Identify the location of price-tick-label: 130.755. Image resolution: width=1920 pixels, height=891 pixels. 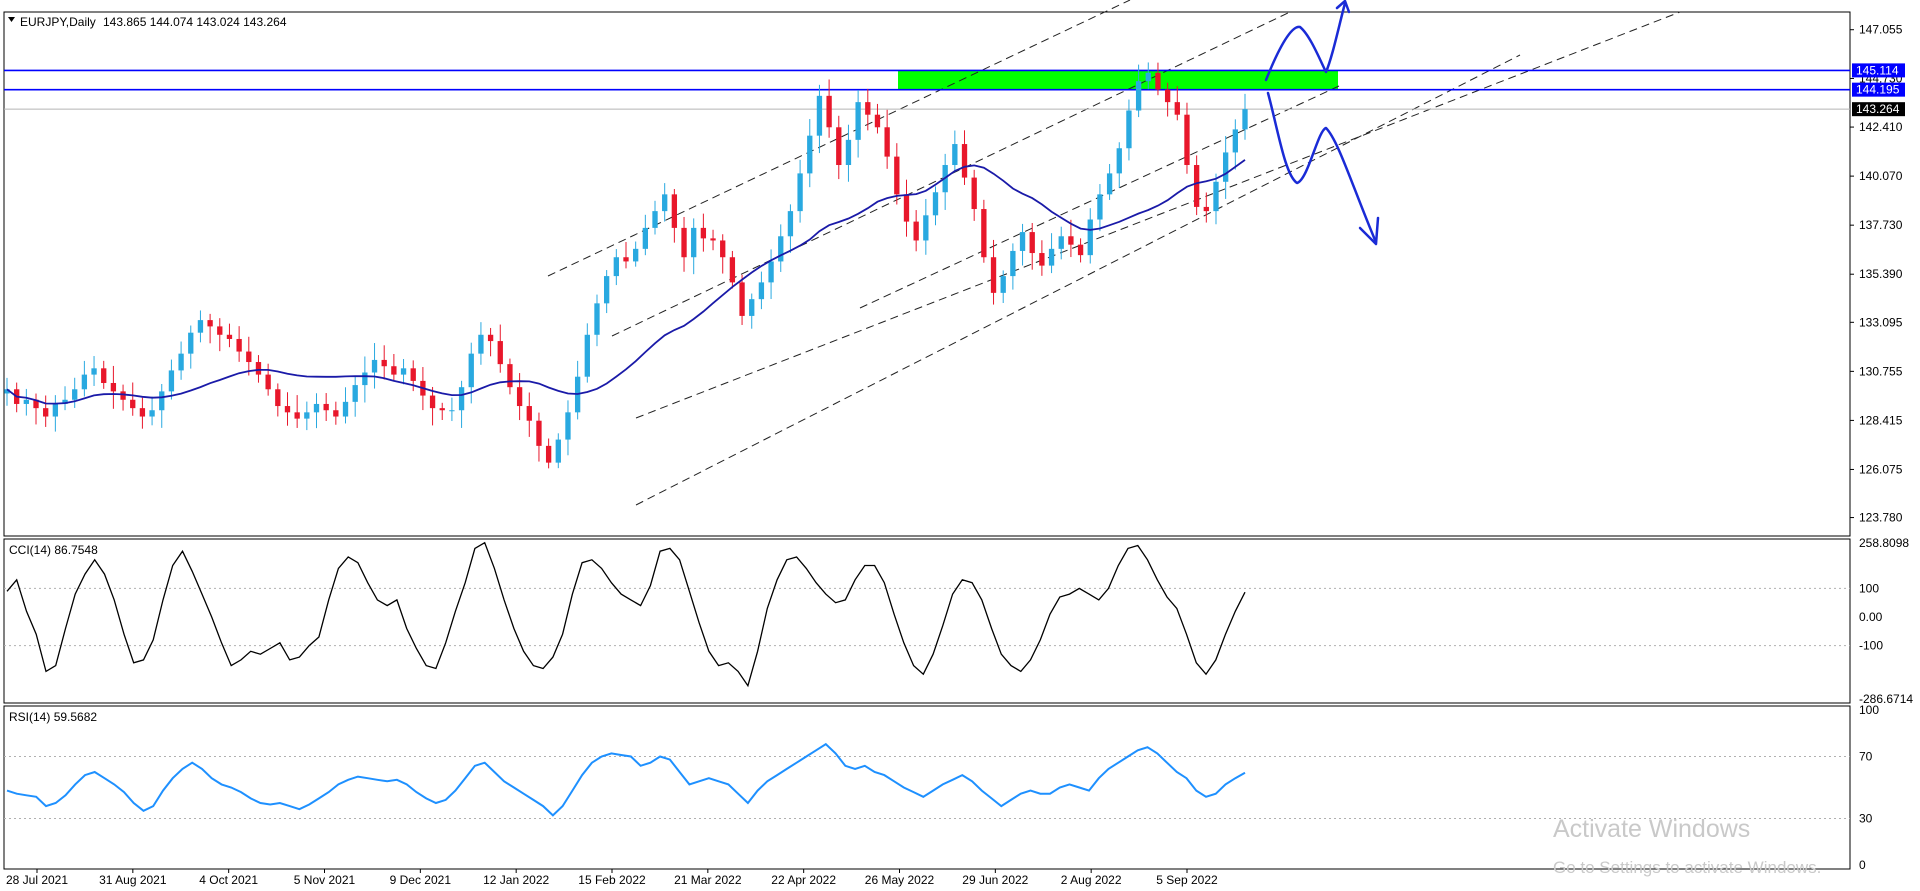
(1881, 371).